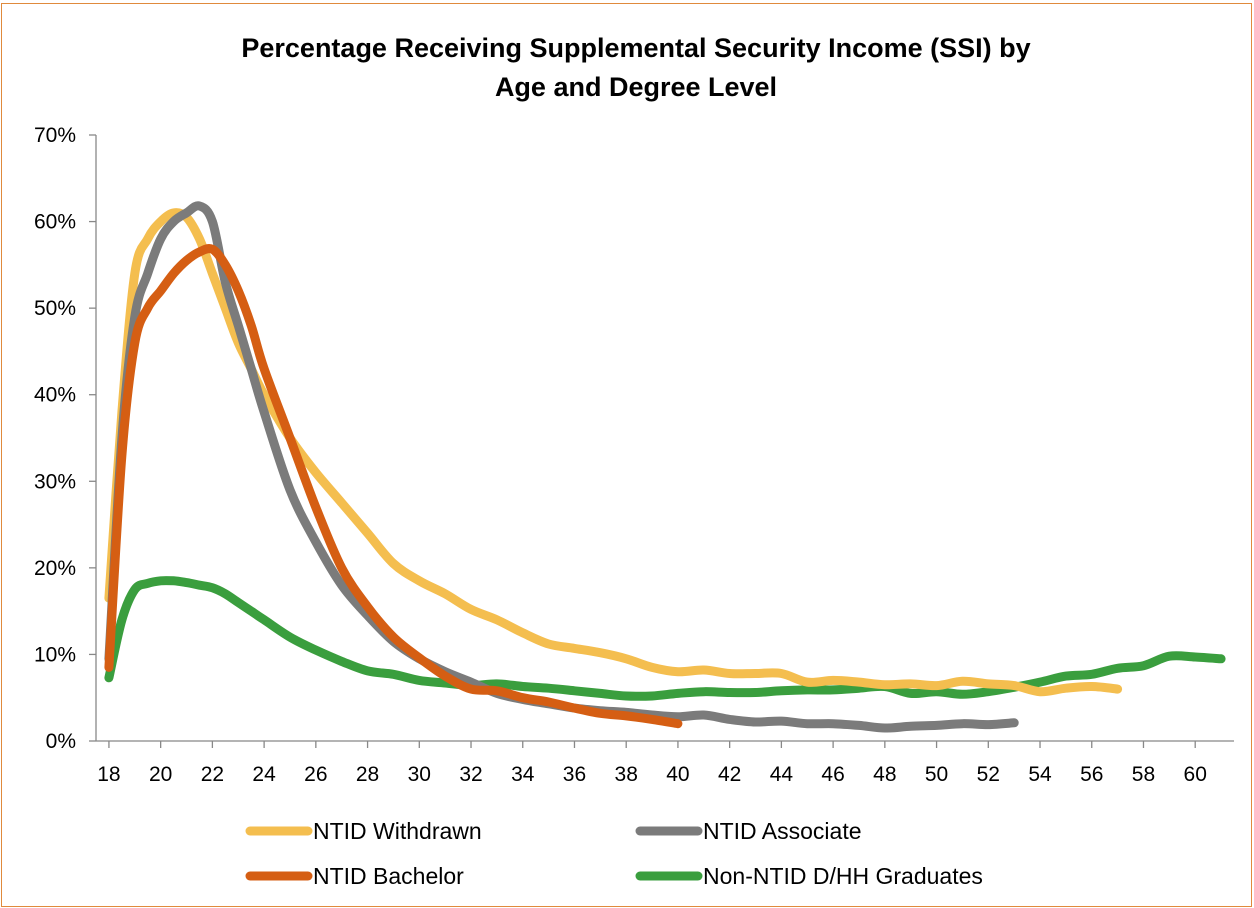 The height and width of the screenshot is (908, 1254). What do you see at coordinates (61, 741) in the screenshot?
I see `y-tick-label: 0%` at bounding box center [61, 741].